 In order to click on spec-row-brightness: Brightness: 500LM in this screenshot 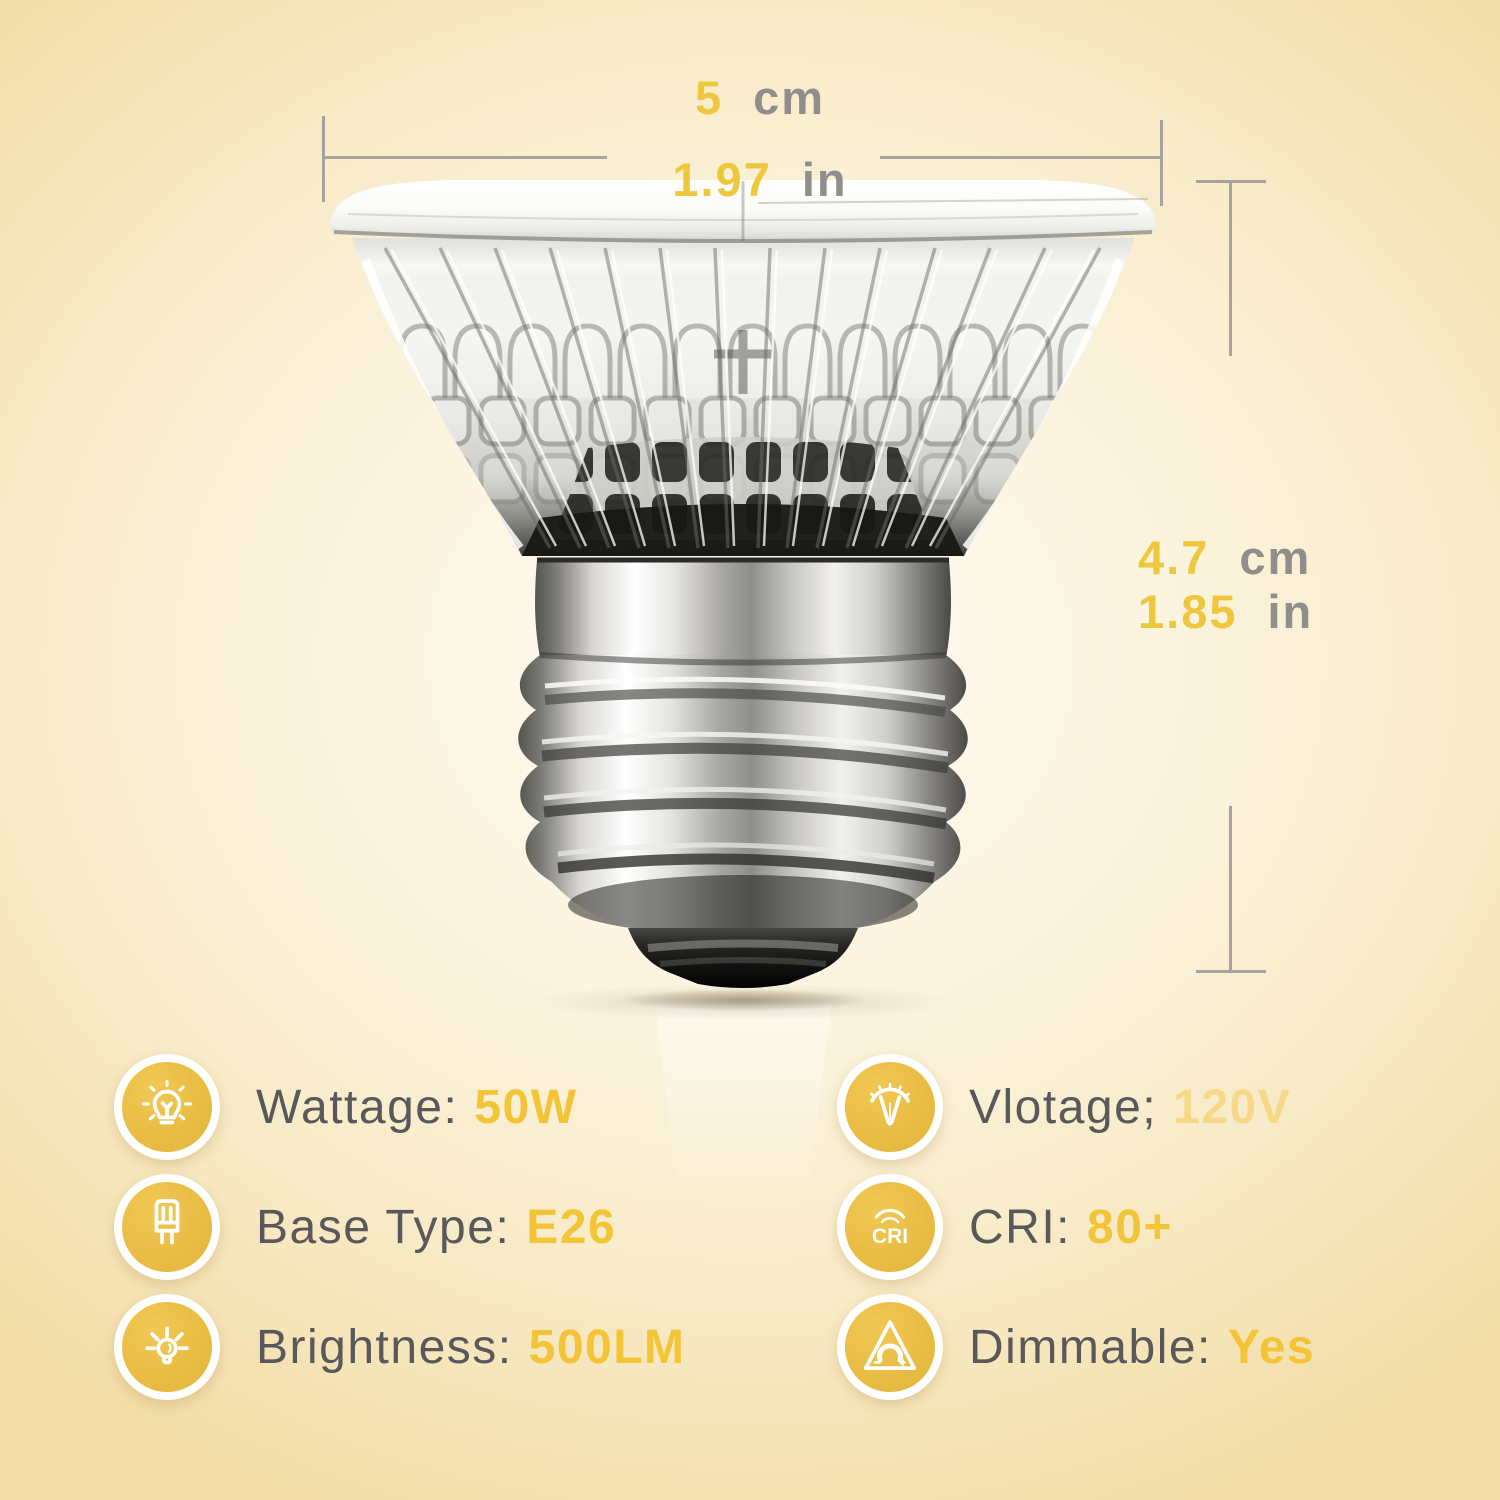, I will do `click(400, 1347)`.